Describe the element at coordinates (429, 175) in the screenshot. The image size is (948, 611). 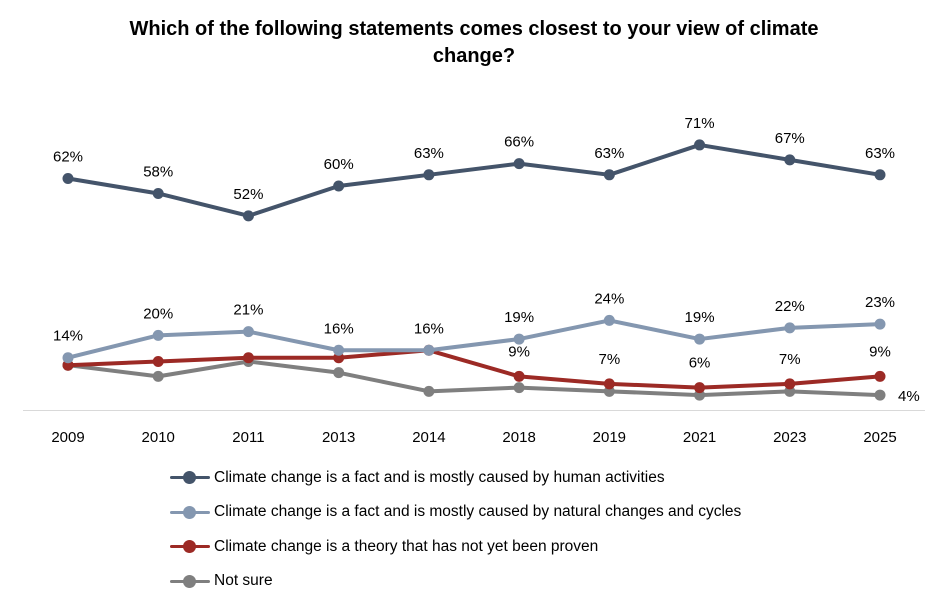
I see `data-point-human-activities-2014` at that location.